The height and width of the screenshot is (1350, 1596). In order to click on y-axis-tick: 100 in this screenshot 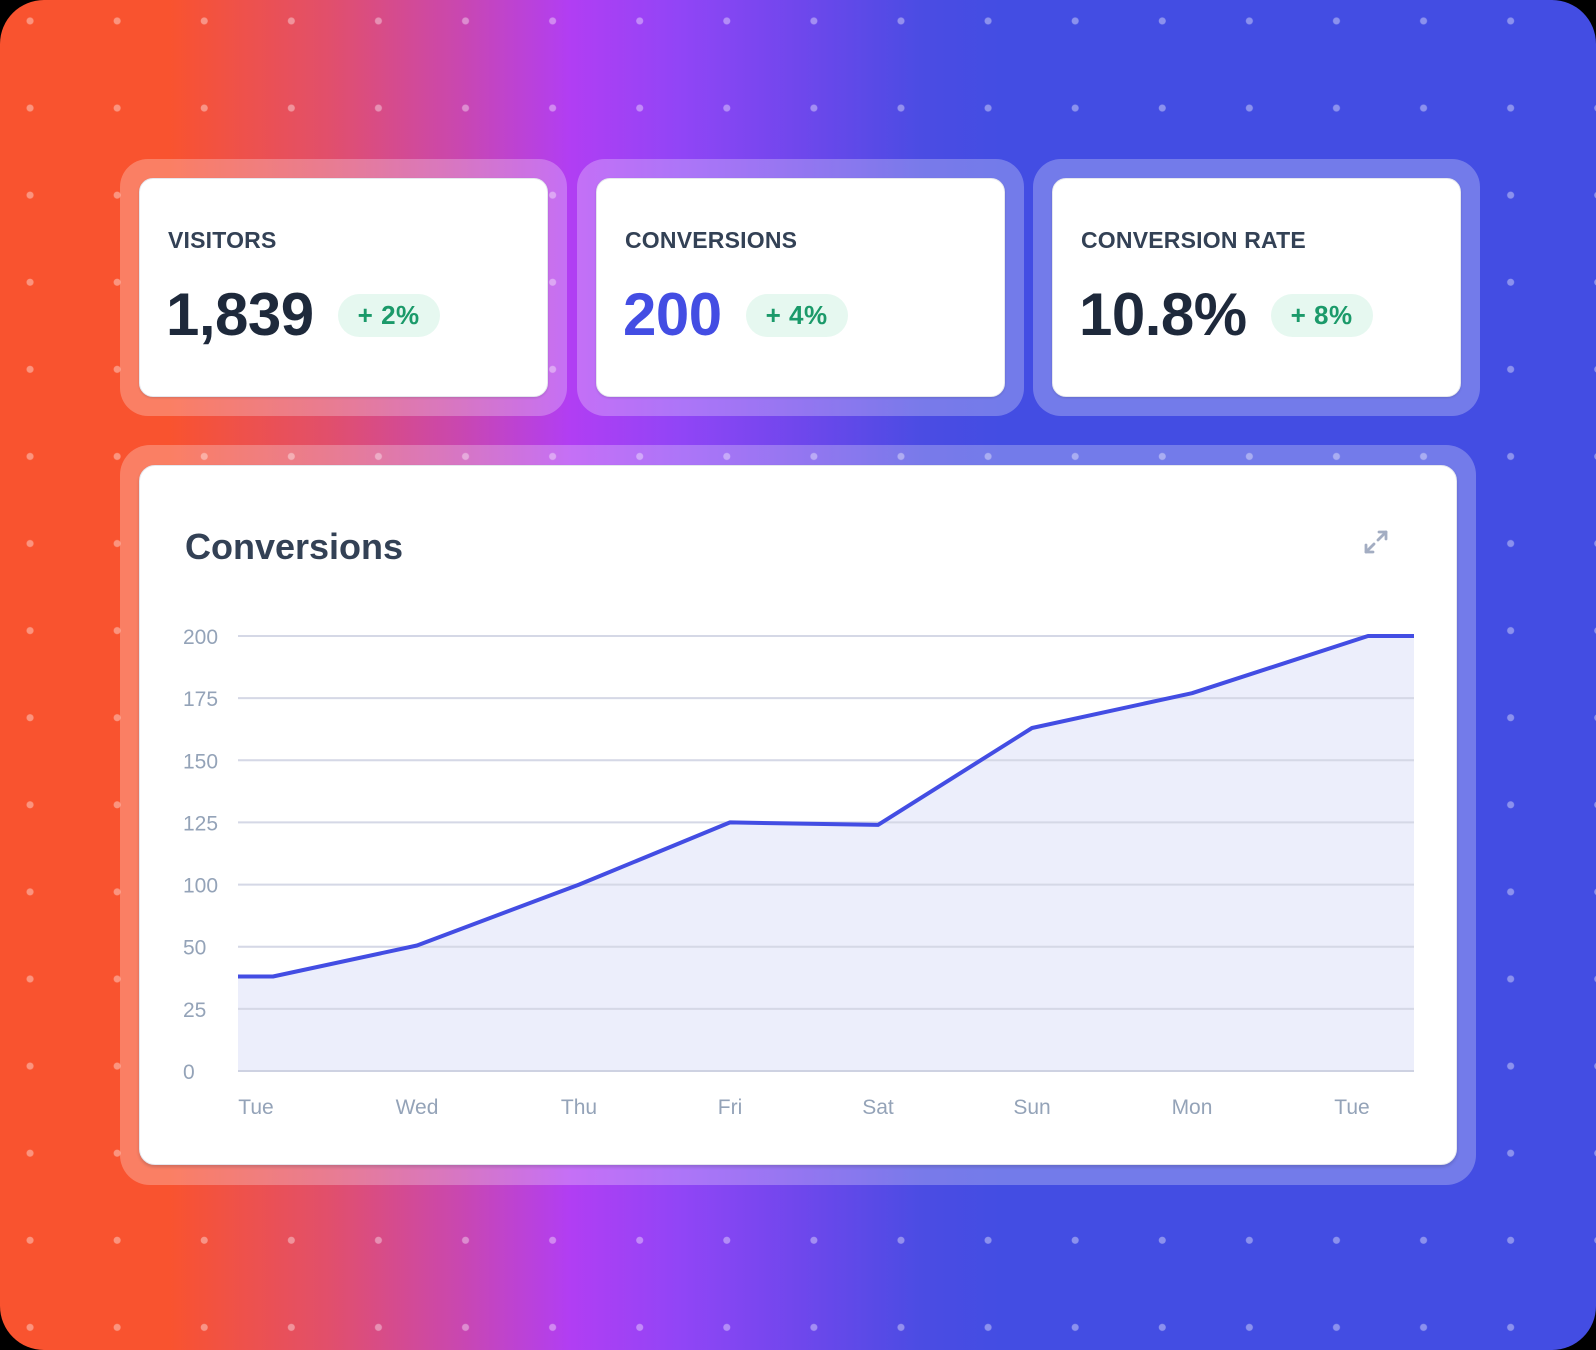, I will do `click(200, 886)`.